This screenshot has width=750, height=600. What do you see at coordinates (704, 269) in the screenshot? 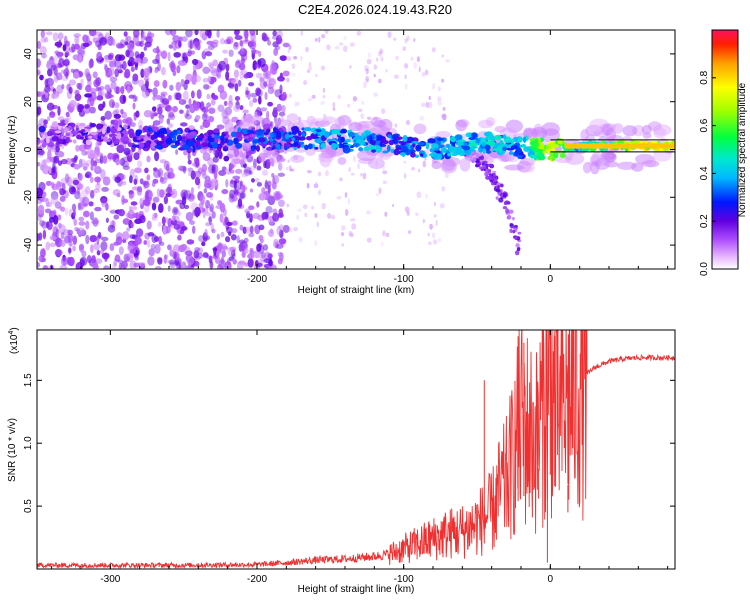
I see `colorbar-tick-label: 0.0` at bounding box center [704, 269].